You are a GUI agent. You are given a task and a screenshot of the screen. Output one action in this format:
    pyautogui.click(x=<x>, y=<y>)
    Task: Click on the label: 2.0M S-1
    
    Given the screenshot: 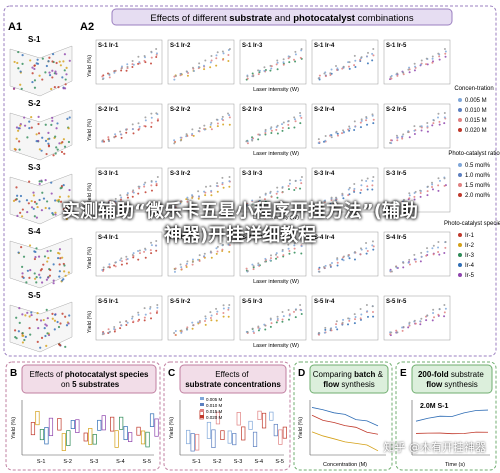 What is the action you would take?
    pyautogui.click(x=434, y=406)
    